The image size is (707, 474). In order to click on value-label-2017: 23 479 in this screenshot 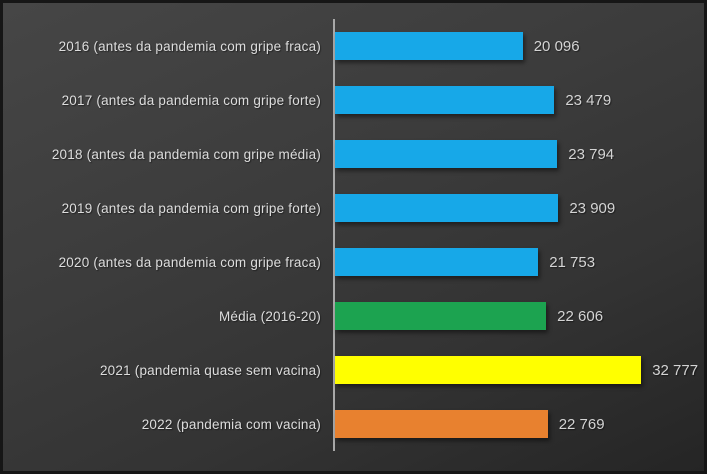, I will do `click(588, 100)`.